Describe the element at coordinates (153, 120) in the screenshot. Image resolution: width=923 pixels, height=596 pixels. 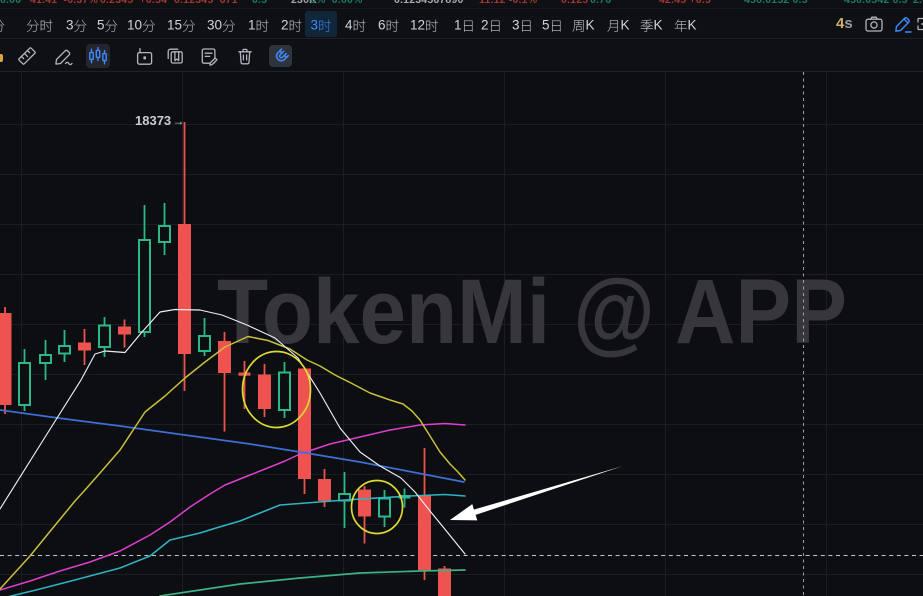
I see `svg-text: 18373` at that location.